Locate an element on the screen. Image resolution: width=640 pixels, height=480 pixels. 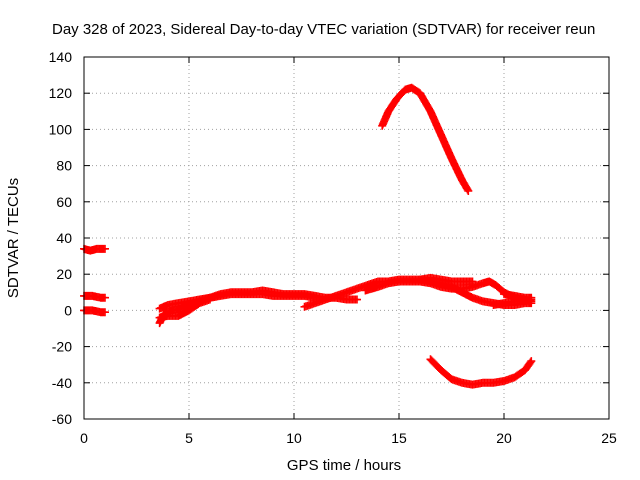
x-tick-label: 25 is located at coordinates (609, 438).